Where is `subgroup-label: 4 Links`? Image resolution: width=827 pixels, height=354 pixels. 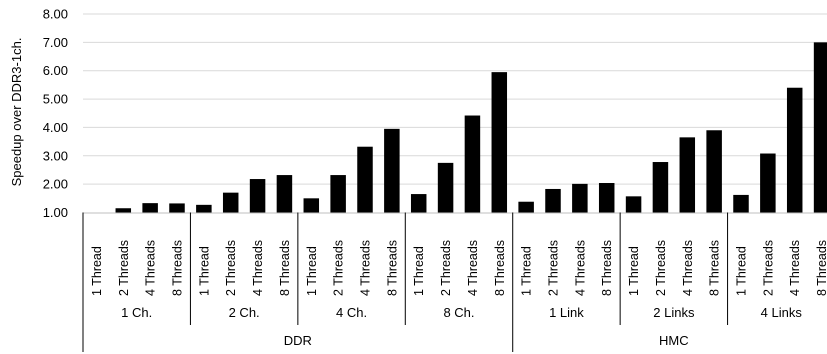
subgroup-label: 4 Links is located at coordinates (782, 312).